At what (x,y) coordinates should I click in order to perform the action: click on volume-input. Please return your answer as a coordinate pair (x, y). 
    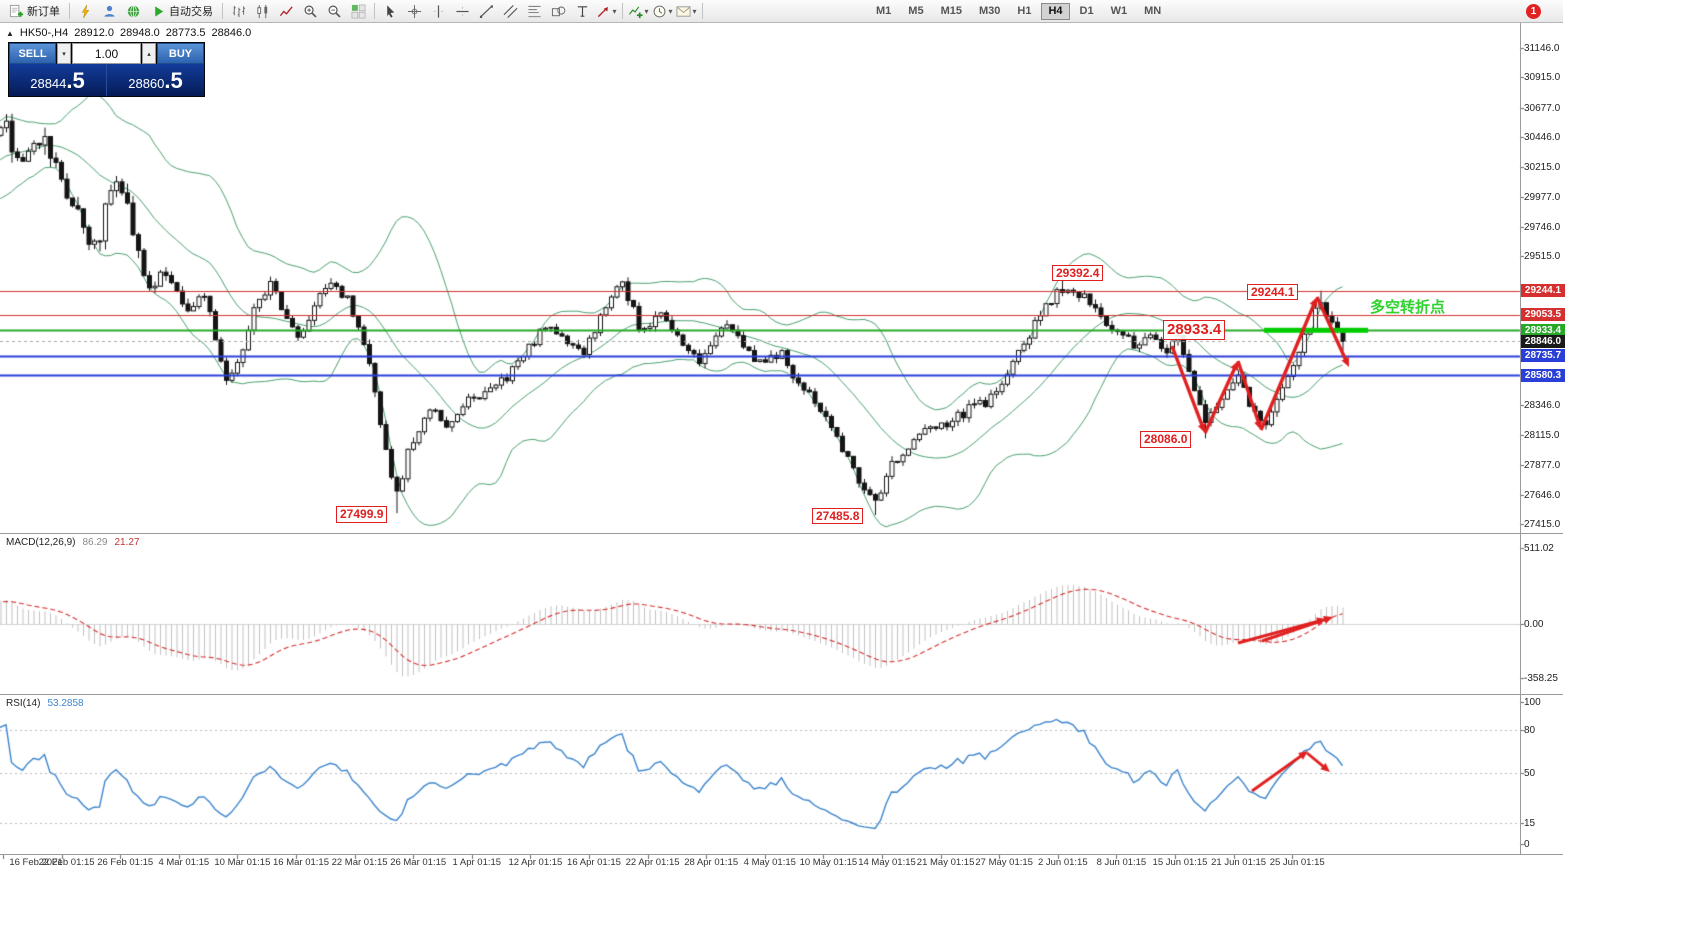
    Looking at the image, I should click on (106, 53).